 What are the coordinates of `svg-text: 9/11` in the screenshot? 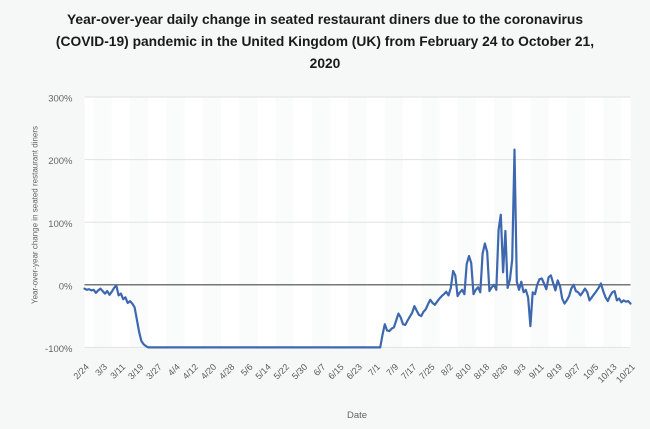 It's located at (536, 371).